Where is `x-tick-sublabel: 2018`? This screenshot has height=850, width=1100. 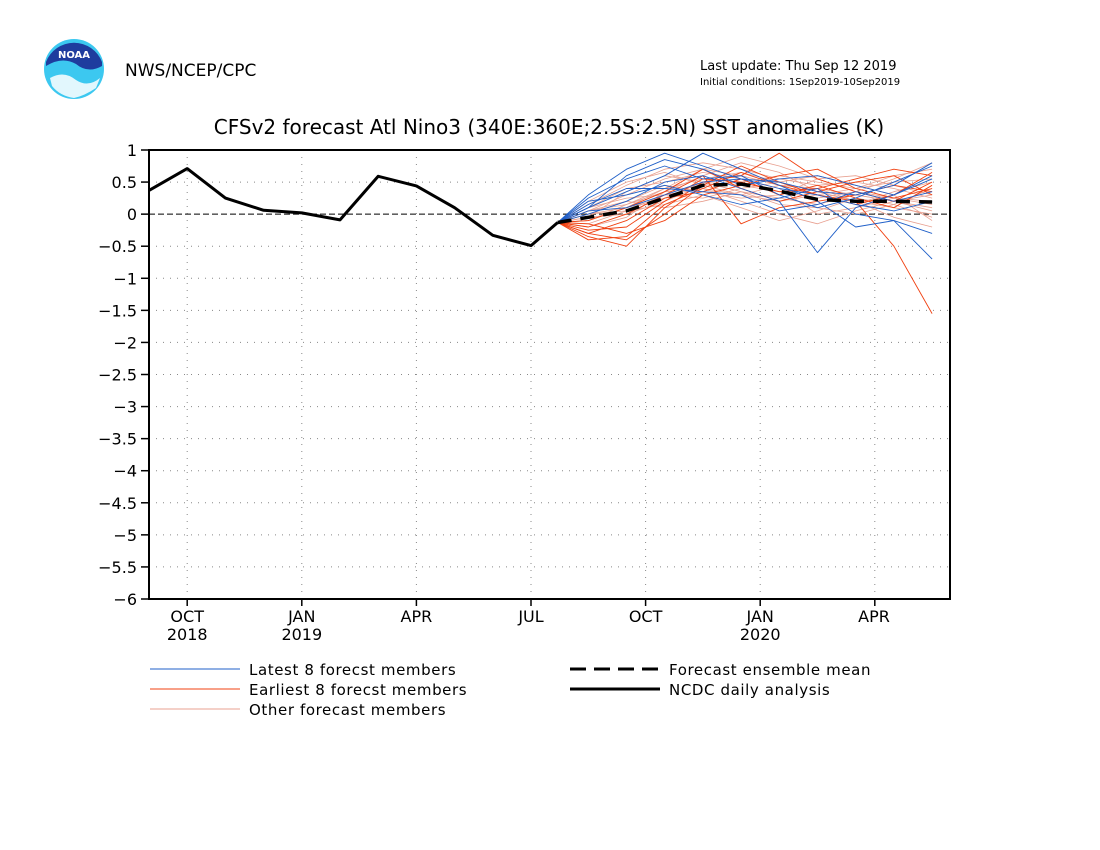
x-tick-sublabel: 2018 is located at coordinates (187, 634).